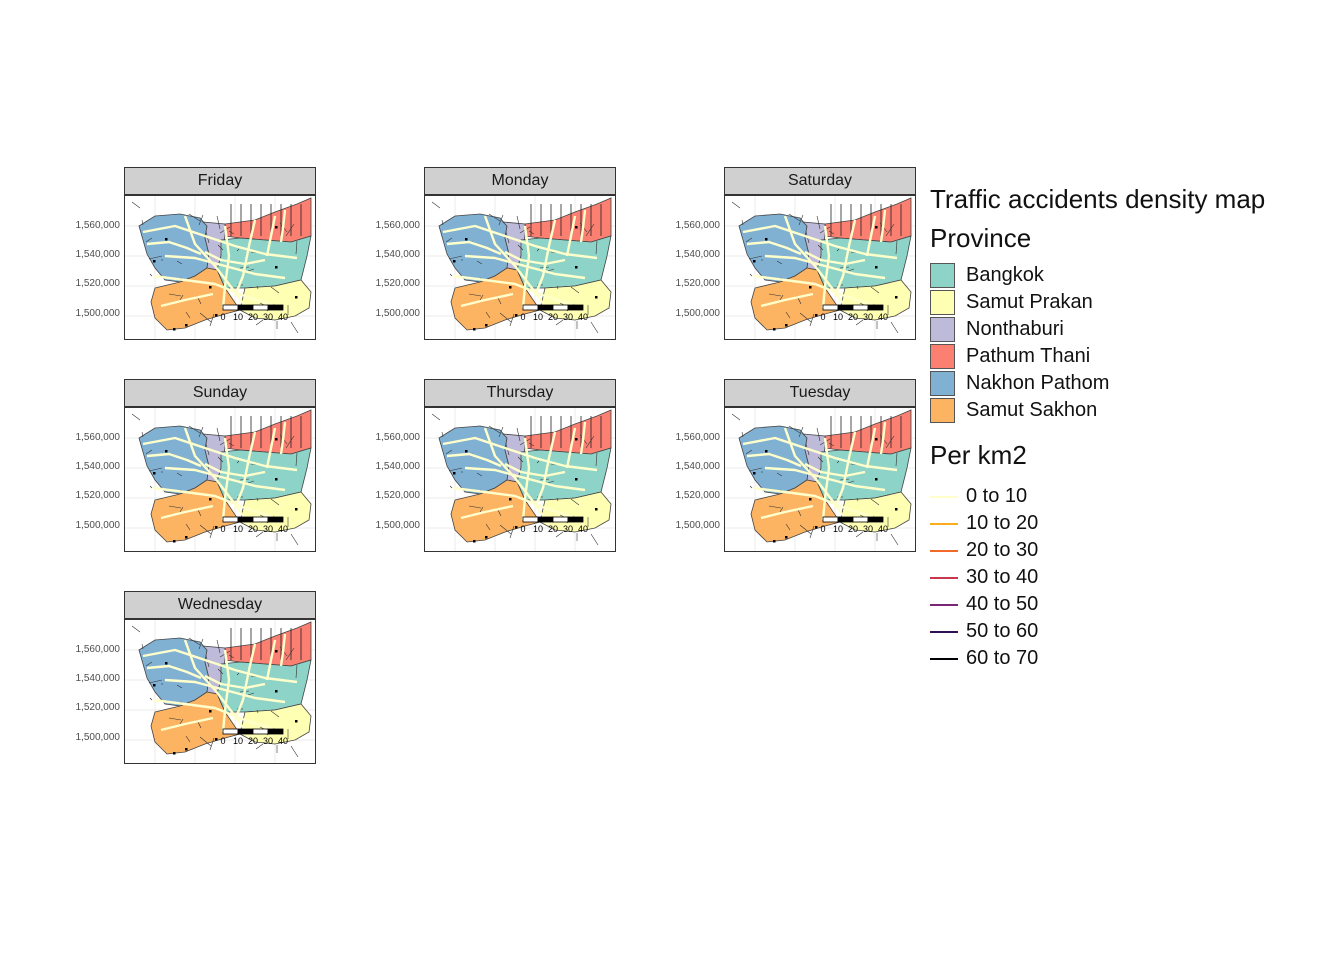 The width and height of the screenshot is (1344, 960). Describe the element at coordinates (1130, 356) in the screenshot. I see `province-key: Pathum Thani` at that location.